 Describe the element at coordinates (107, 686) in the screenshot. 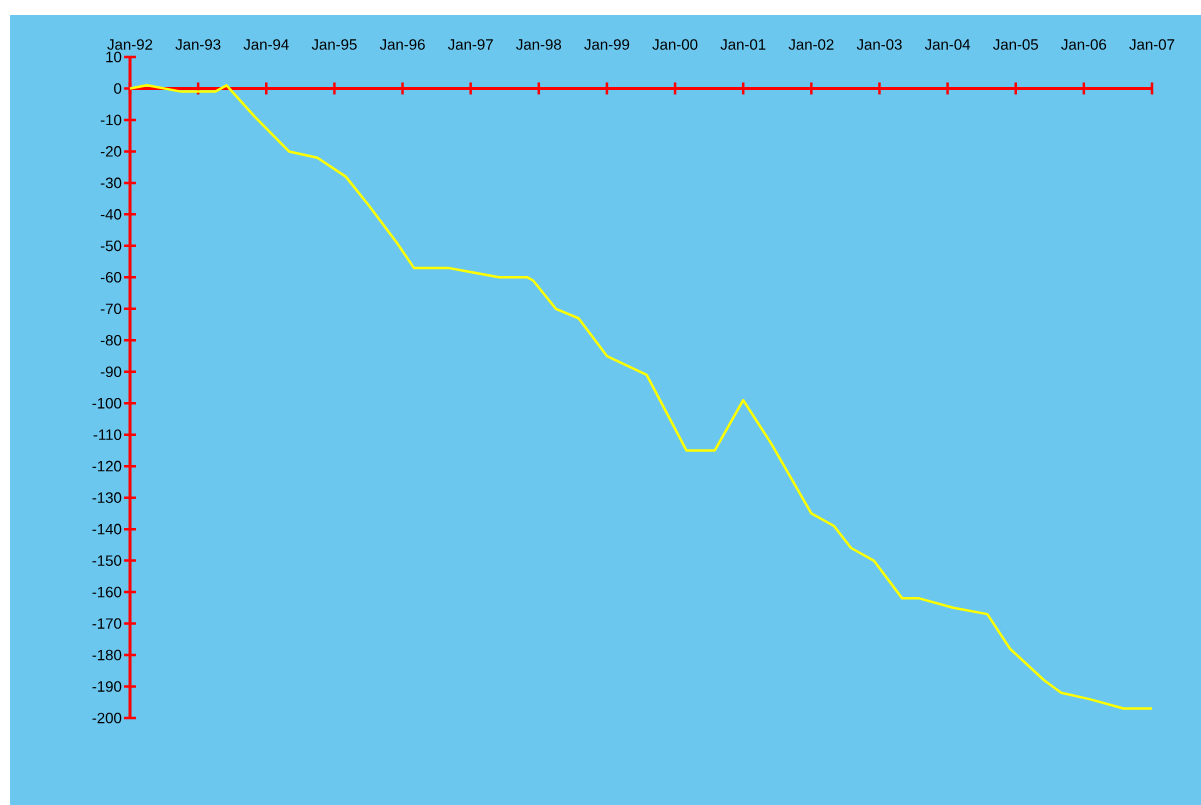

I see `y-tick-label: -190` at that location.